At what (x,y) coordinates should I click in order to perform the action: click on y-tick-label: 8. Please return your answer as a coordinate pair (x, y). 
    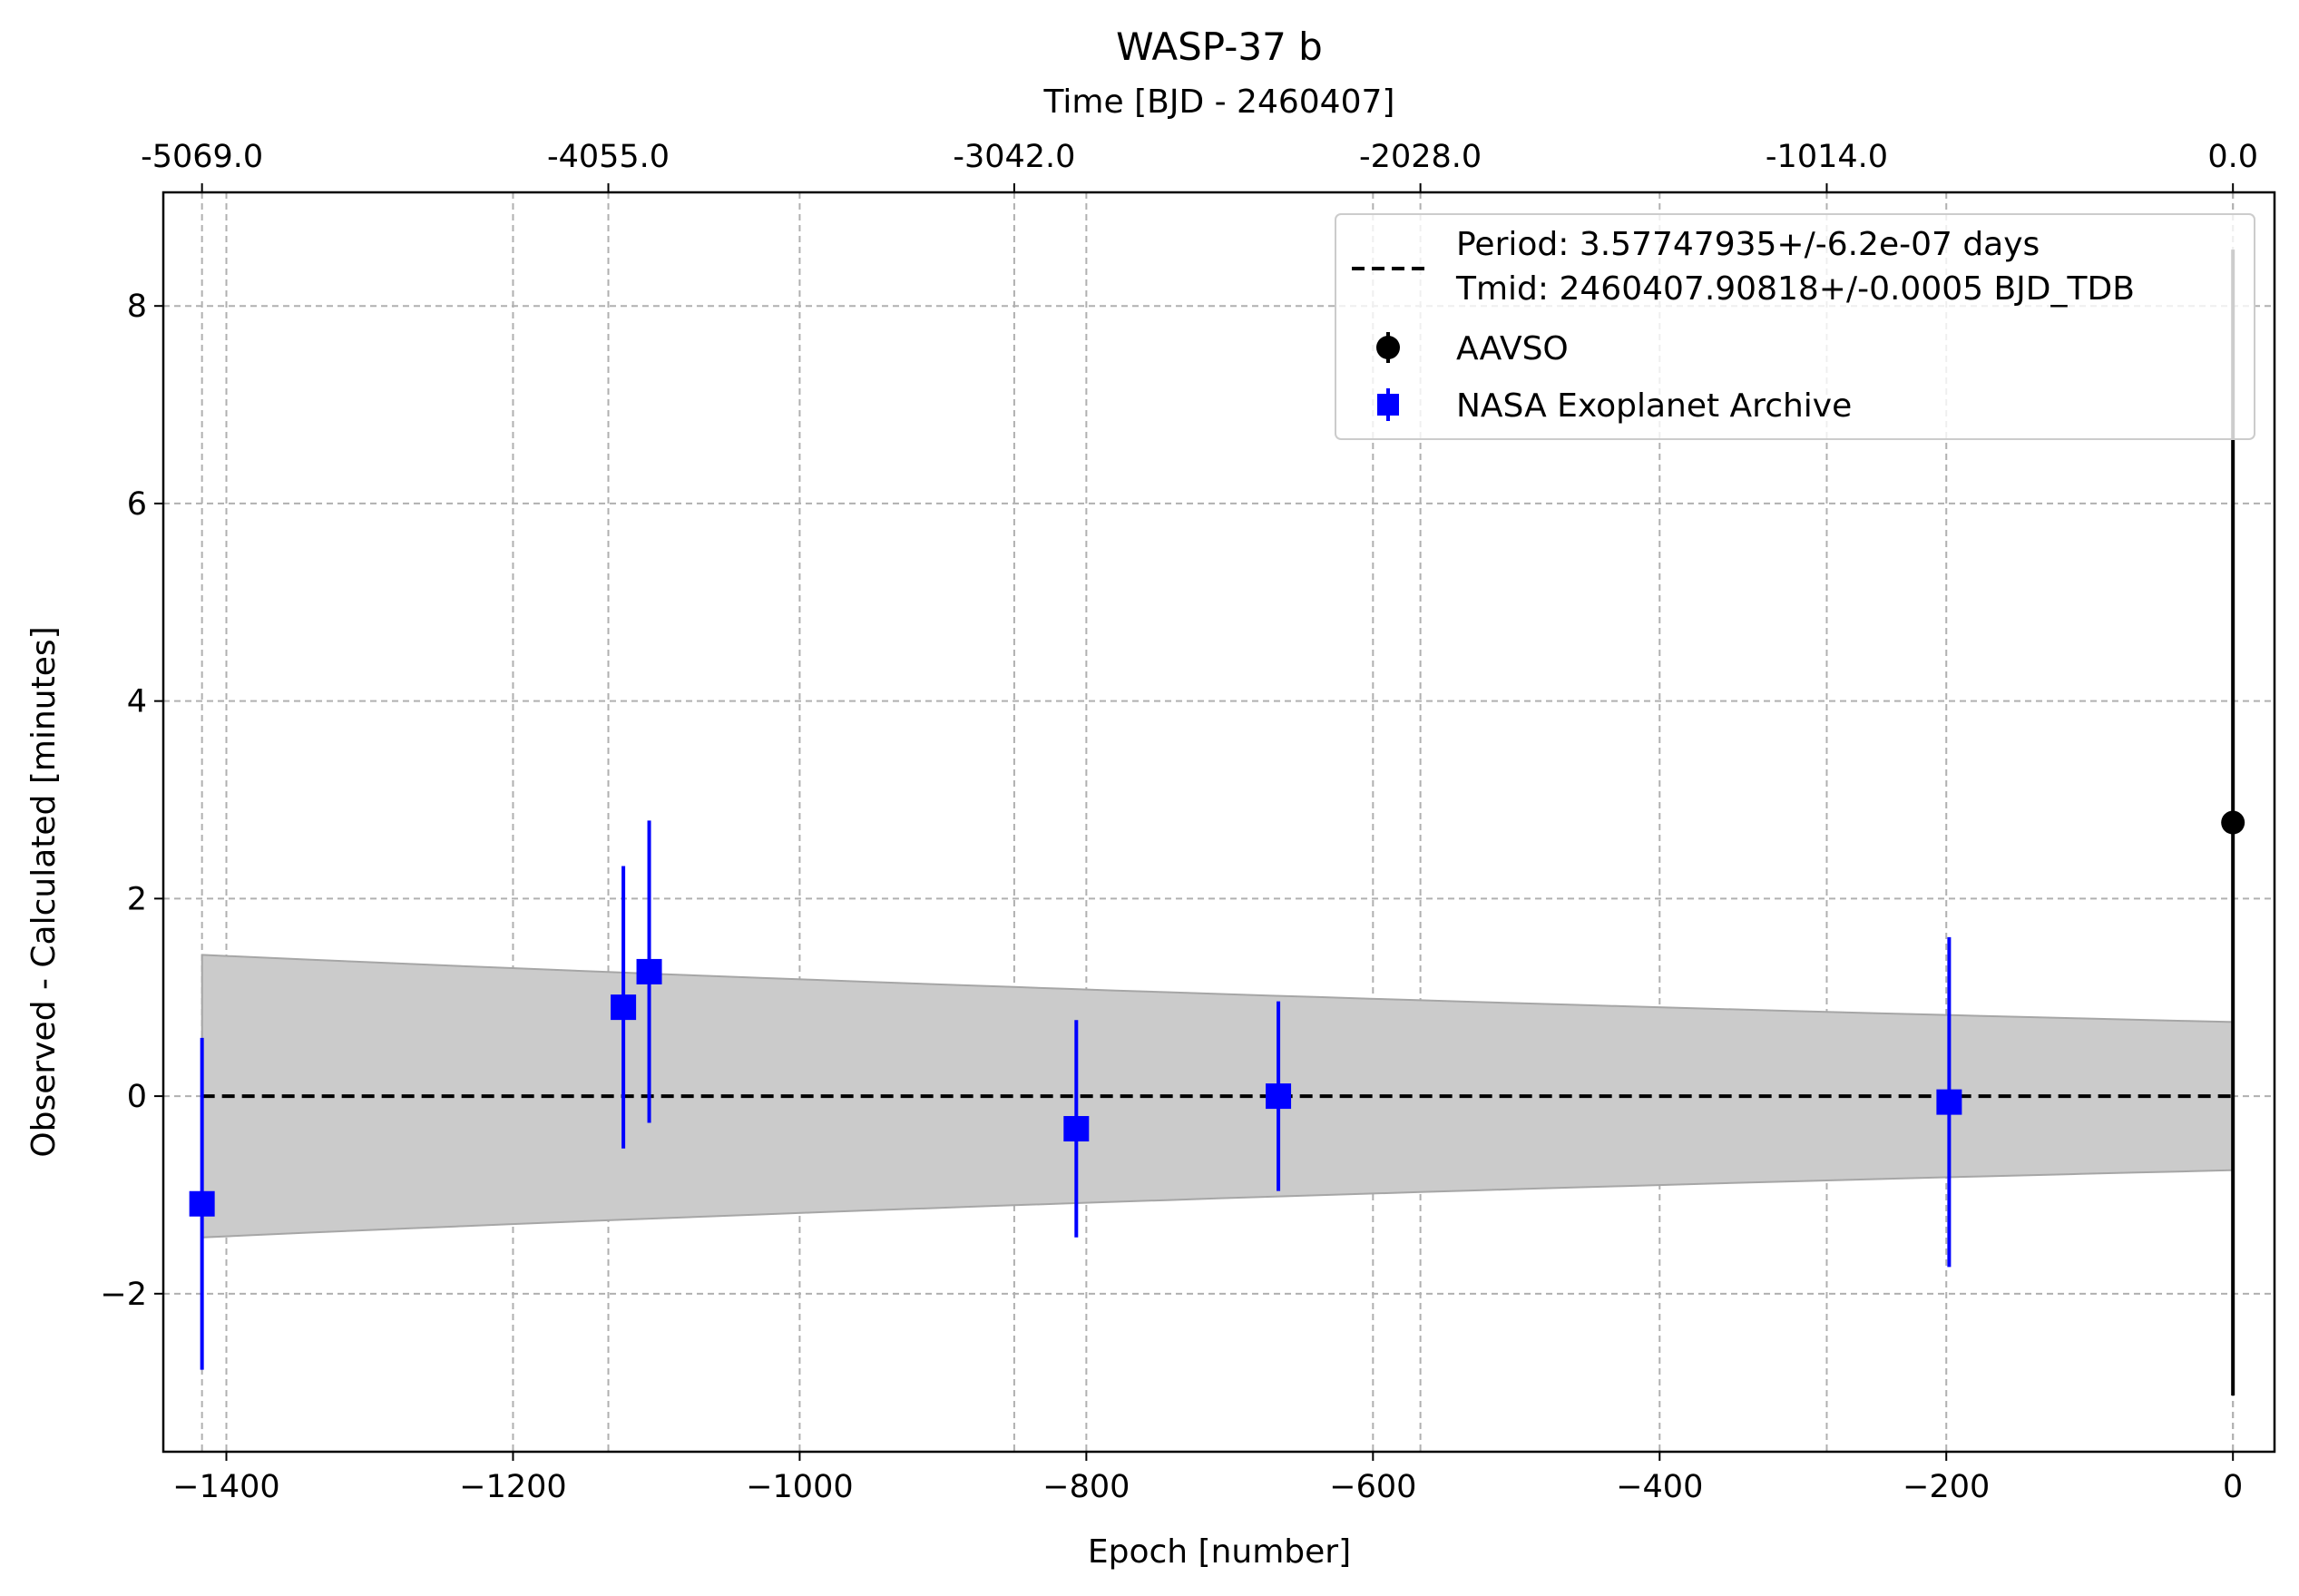
    Looking at the image, I should click on (137, 307).